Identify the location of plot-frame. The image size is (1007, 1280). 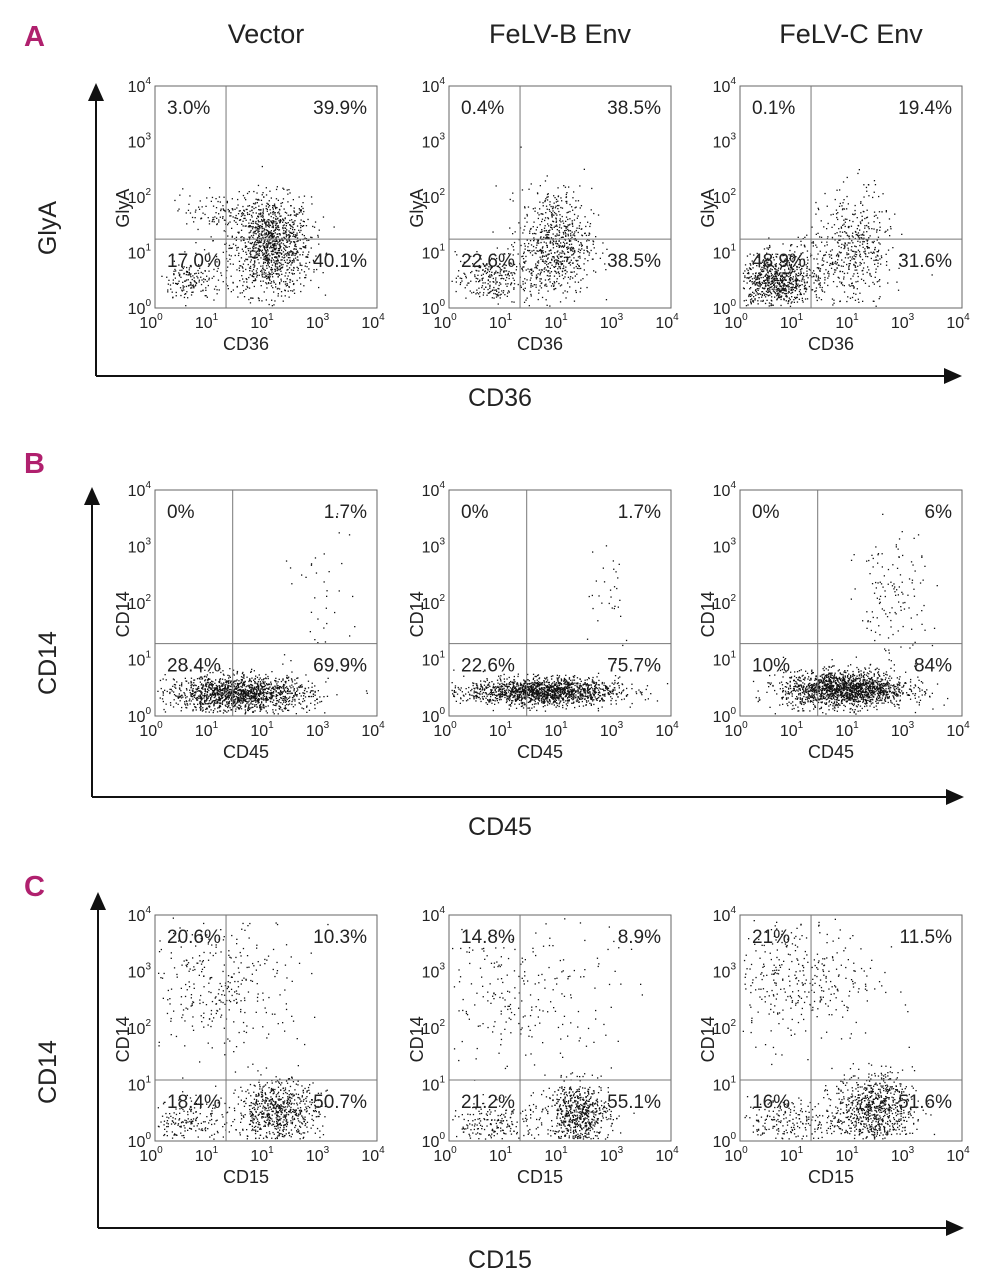
(266, 197).